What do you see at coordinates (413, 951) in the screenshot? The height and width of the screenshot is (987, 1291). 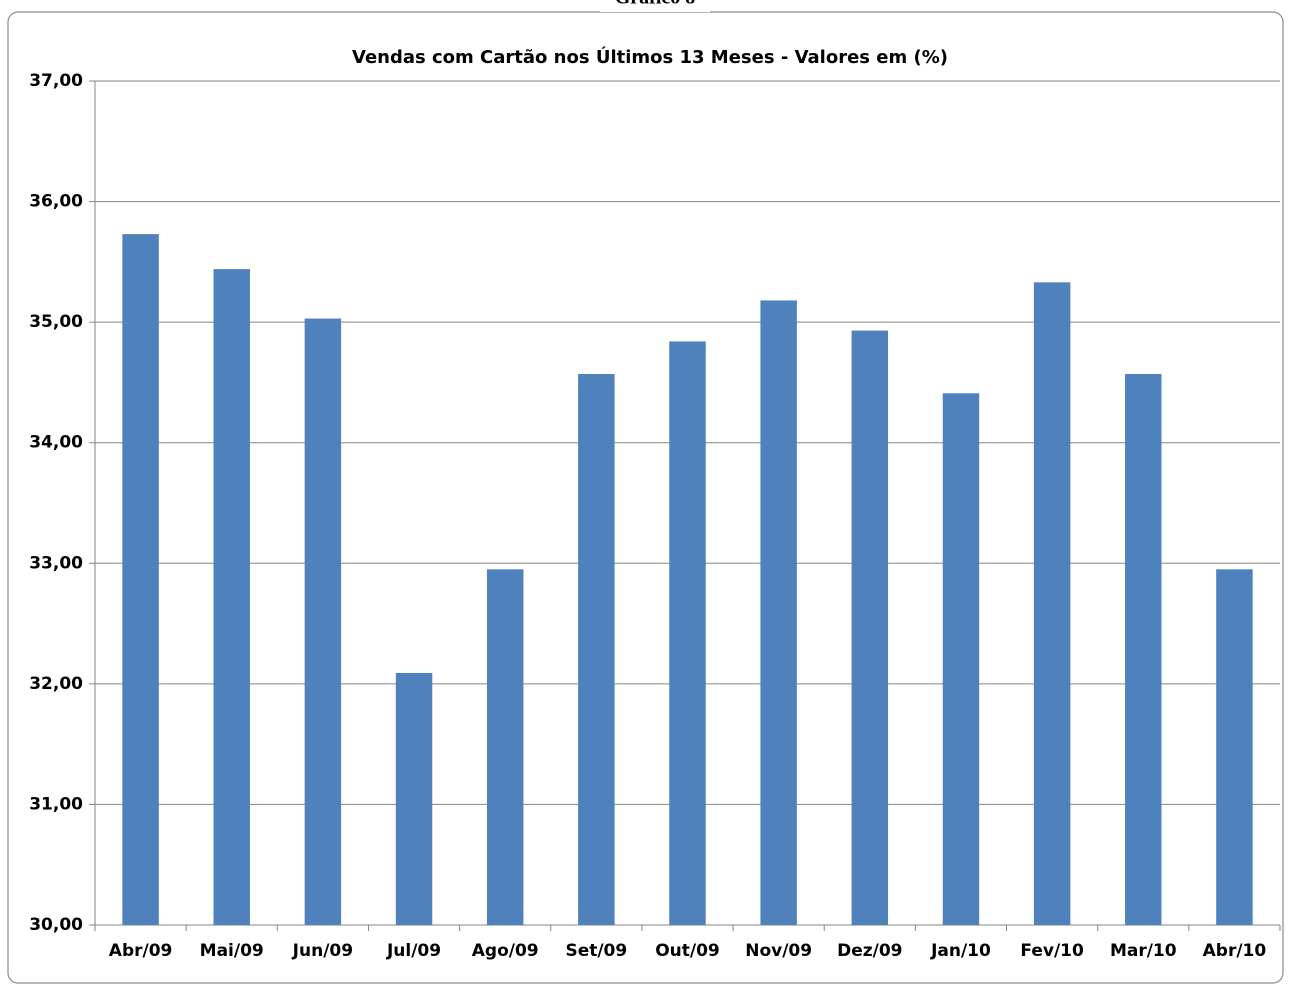 I see `x-tick-label: Jul/09` at bounding box center [413, 951].